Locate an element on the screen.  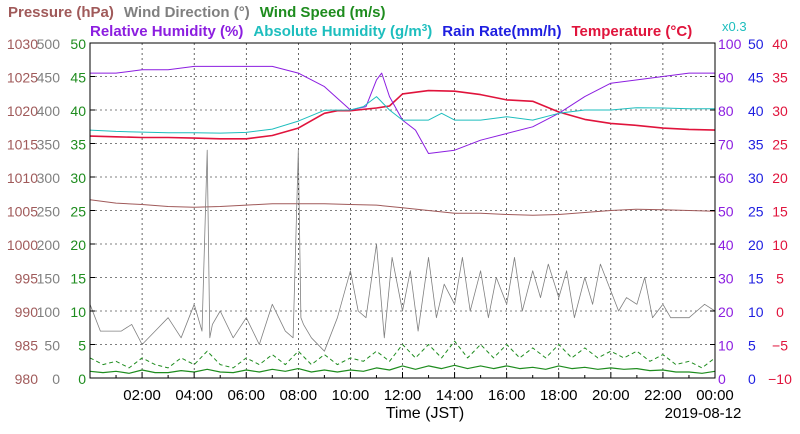
y-tick-label-wind-speed: 20 is located at coordinates (78, 245).